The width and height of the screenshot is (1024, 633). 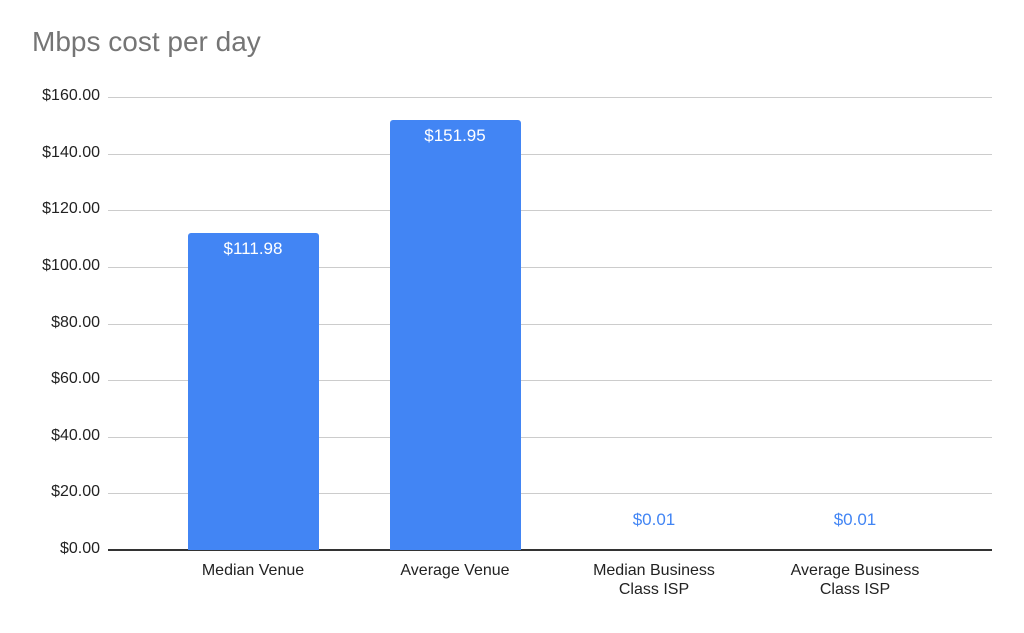 What do you see at coordinates (71, 265) in the screenshot?
I see `y-tick-label: $100.00` at bounding box center [71, 265].